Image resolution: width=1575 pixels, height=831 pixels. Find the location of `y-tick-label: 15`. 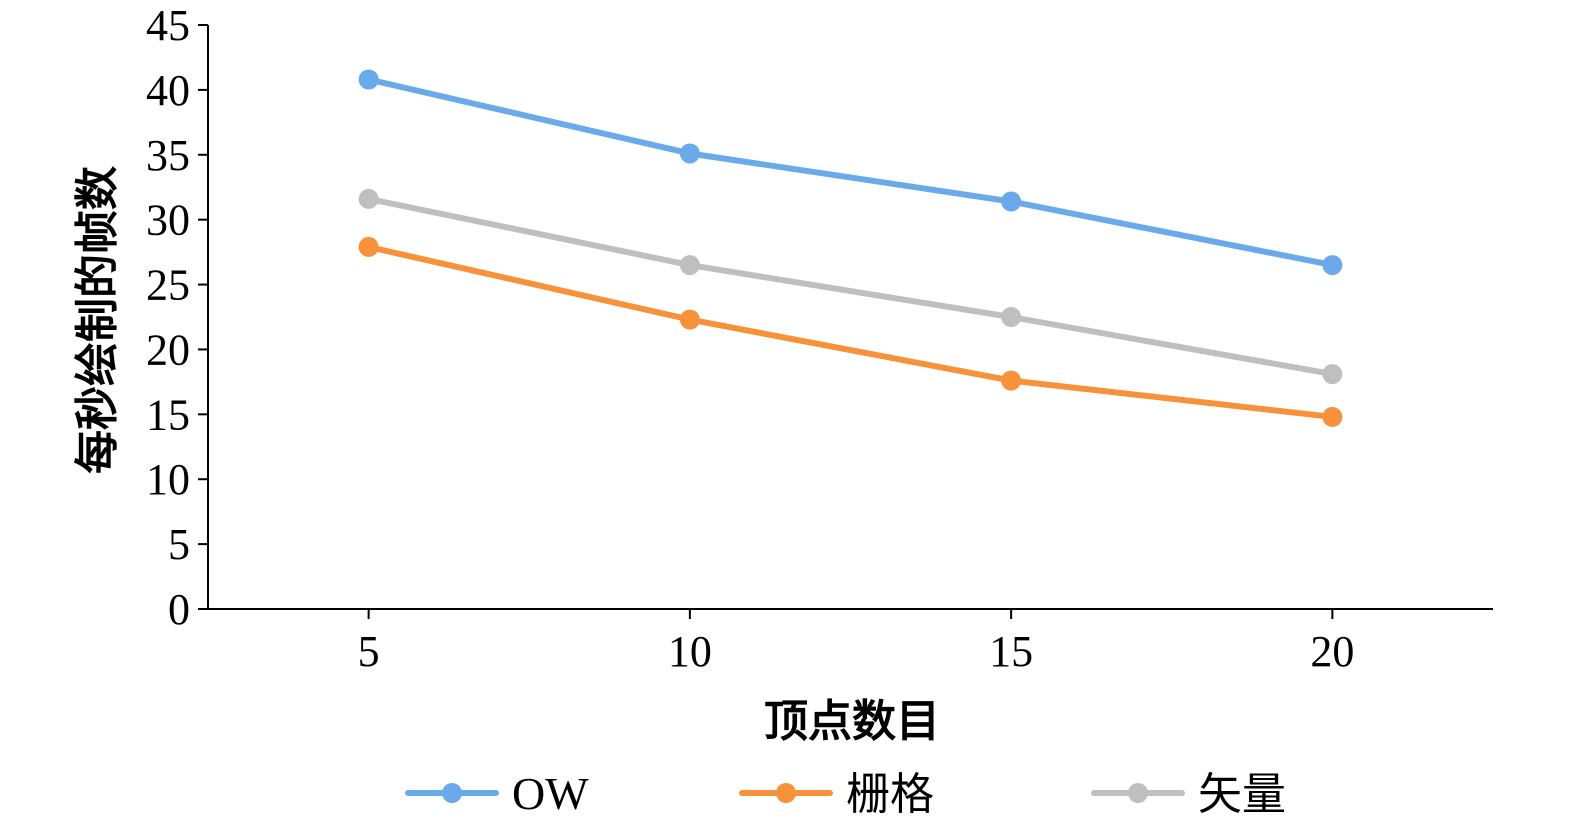

y-tick-label: 15 is located at coordinates (168, 414).